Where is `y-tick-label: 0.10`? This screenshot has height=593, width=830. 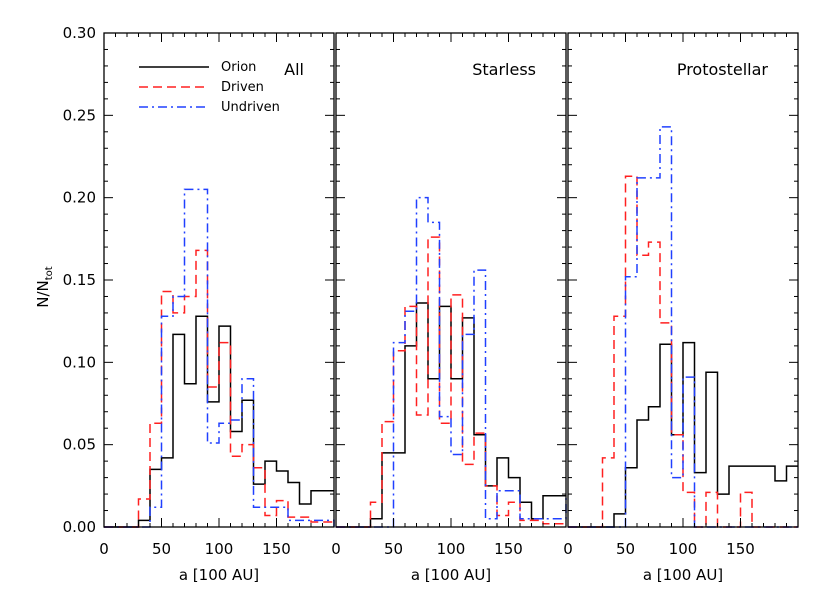 y-tick-label: 0.10 is located at coordinates (79, 362).